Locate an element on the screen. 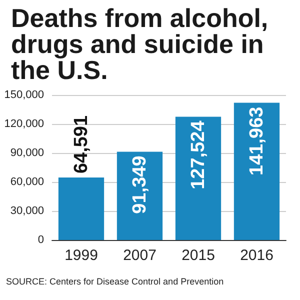  x-tick-label: 2016 is located at coordinates (257, 255).